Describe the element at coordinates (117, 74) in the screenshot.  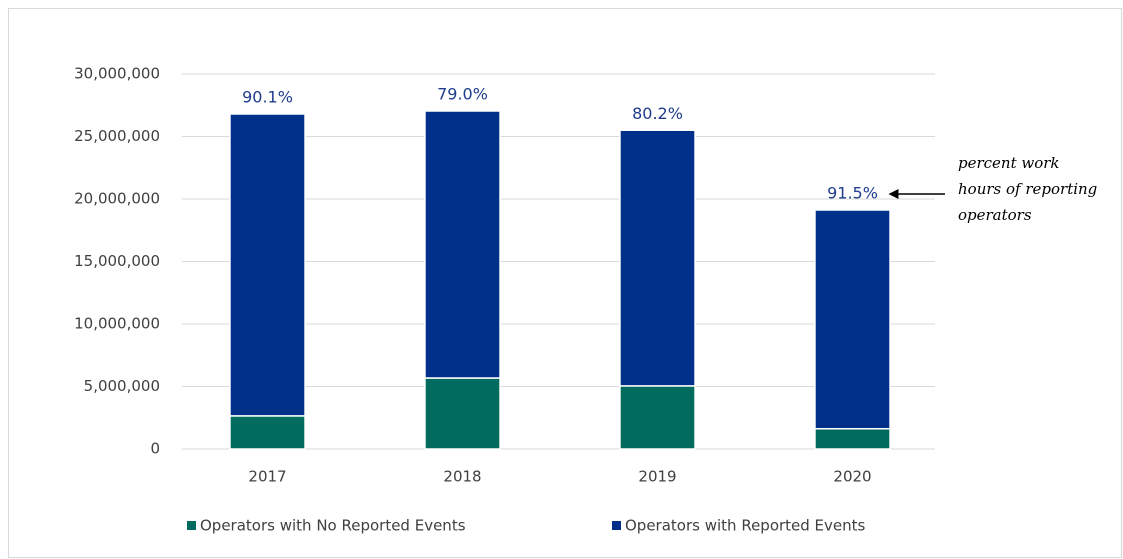
I see `y-tick-label: 30,000,000` at that location.